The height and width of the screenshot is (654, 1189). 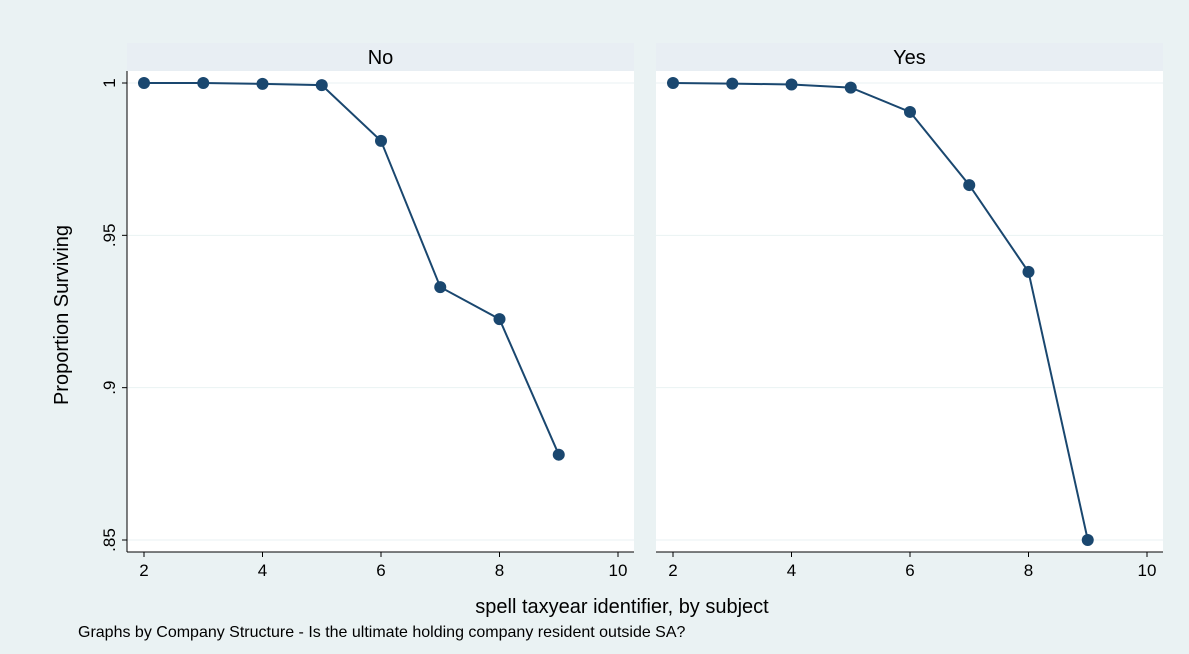 What do you see at coordinates (109, 388) in the screenshot?
I see `y-tick-label: .9` at bounding box center [109, 388].